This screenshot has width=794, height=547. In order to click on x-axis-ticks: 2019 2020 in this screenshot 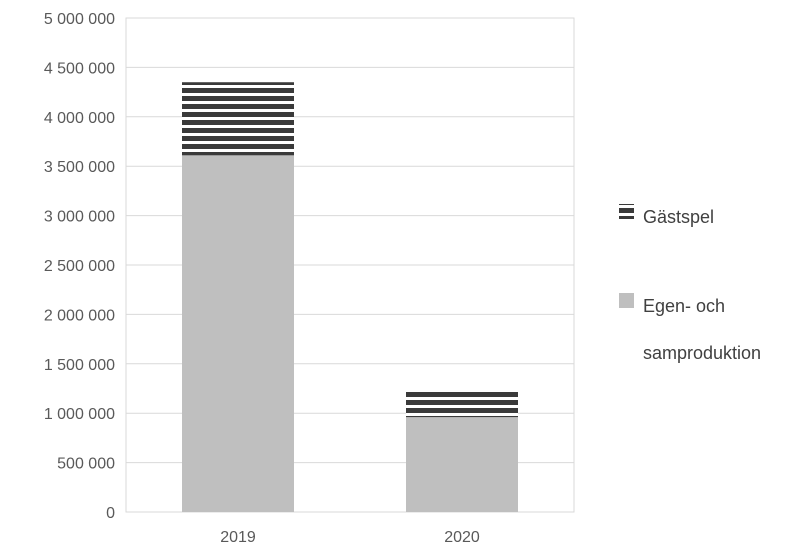, I will do `click(350, 537)`.